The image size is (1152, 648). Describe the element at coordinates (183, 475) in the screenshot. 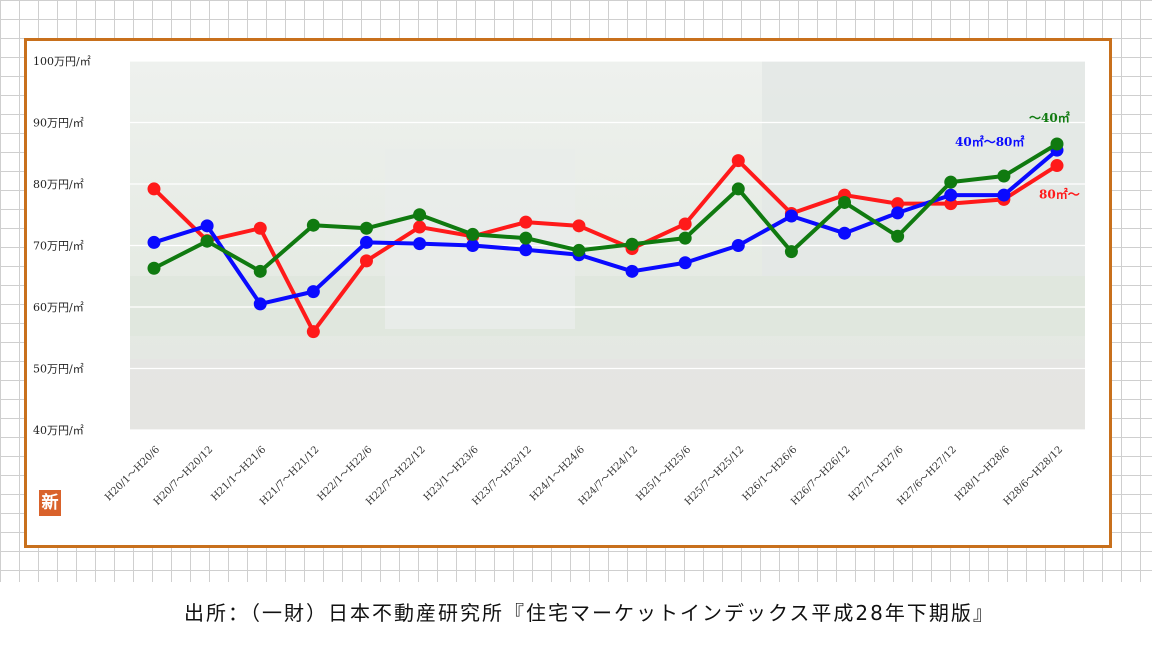

I see `x-tick-label: H20/7〜H20/12` at that location.